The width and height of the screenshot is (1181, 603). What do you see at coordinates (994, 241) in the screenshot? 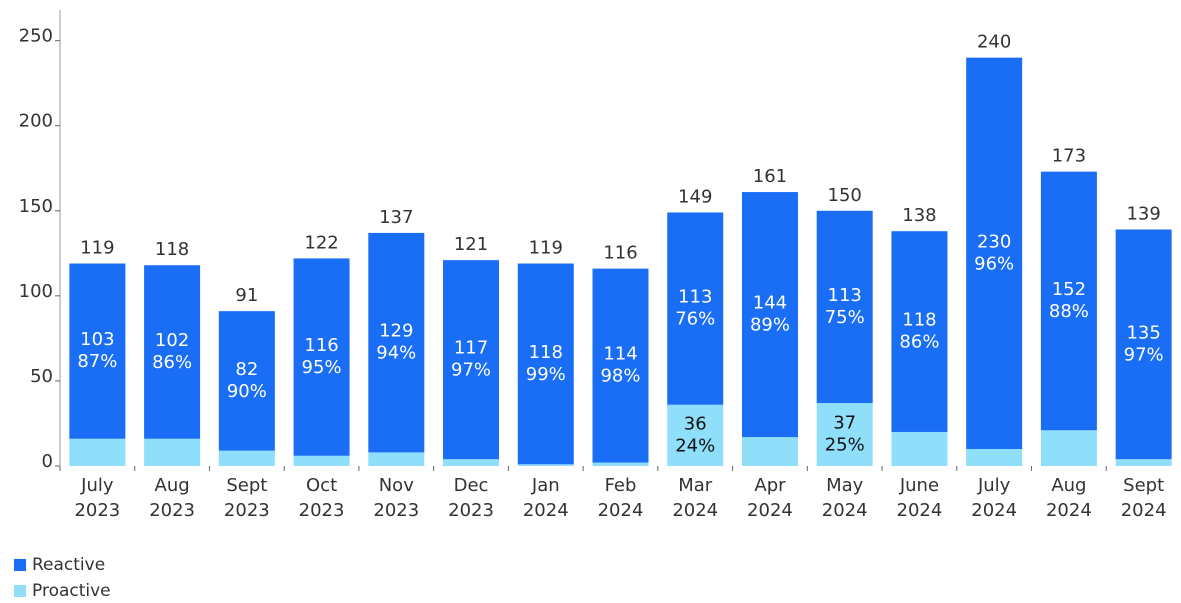
I see `value-label: 230` at bounding box center [994, 241].